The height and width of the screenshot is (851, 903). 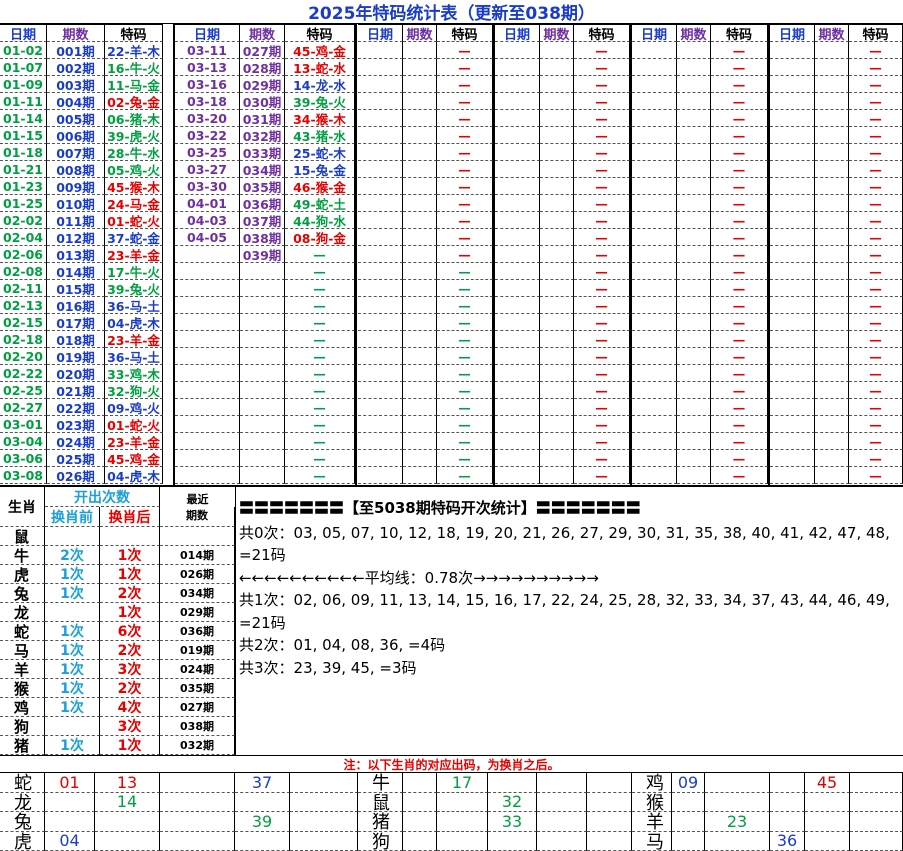 I want to click on issue-cell: 016期, so click(x=76, y=305).